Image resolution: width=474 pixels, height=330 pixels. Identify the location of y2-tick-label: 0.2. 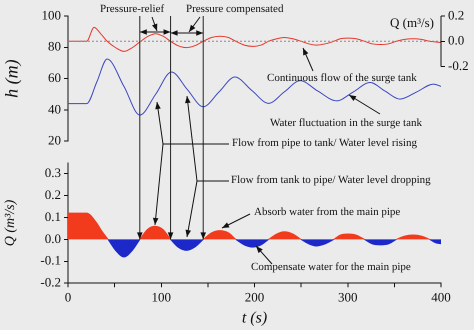
(456, 14).